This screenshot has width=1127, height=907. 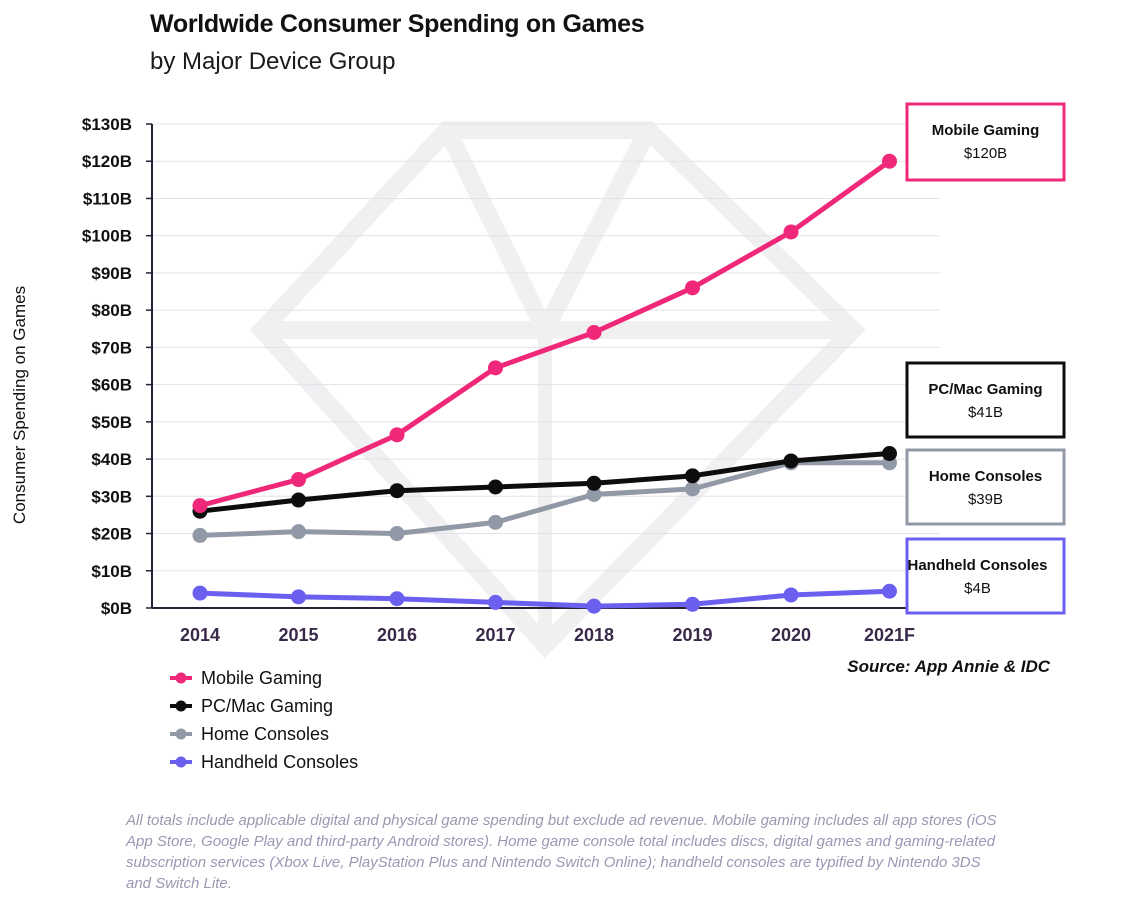 What do you see at coordinates (265, 734) in the screenshot?
I see `legend-label: Home Consoles` at bounding box center [265, 734].